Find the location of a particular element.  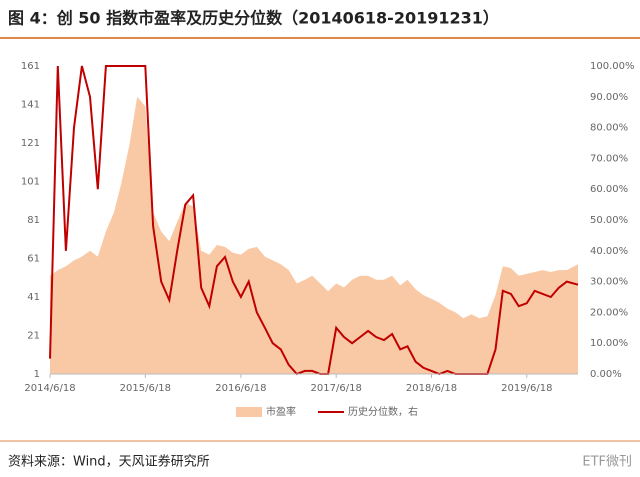

y2-tick-label: 30.00% is located at coordinates (609, 282).